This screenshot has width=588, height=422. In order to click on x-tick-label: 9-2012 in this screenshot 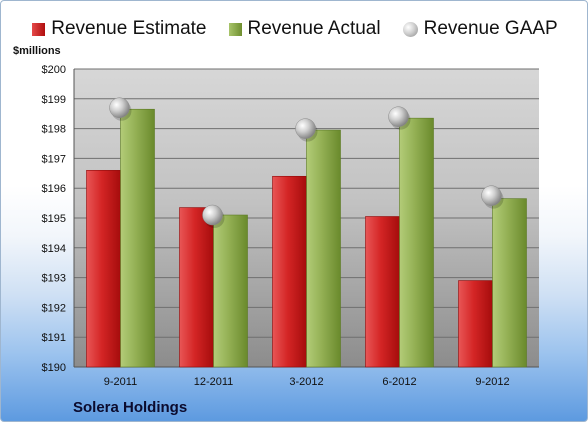, I will do `click(492, 382)`.